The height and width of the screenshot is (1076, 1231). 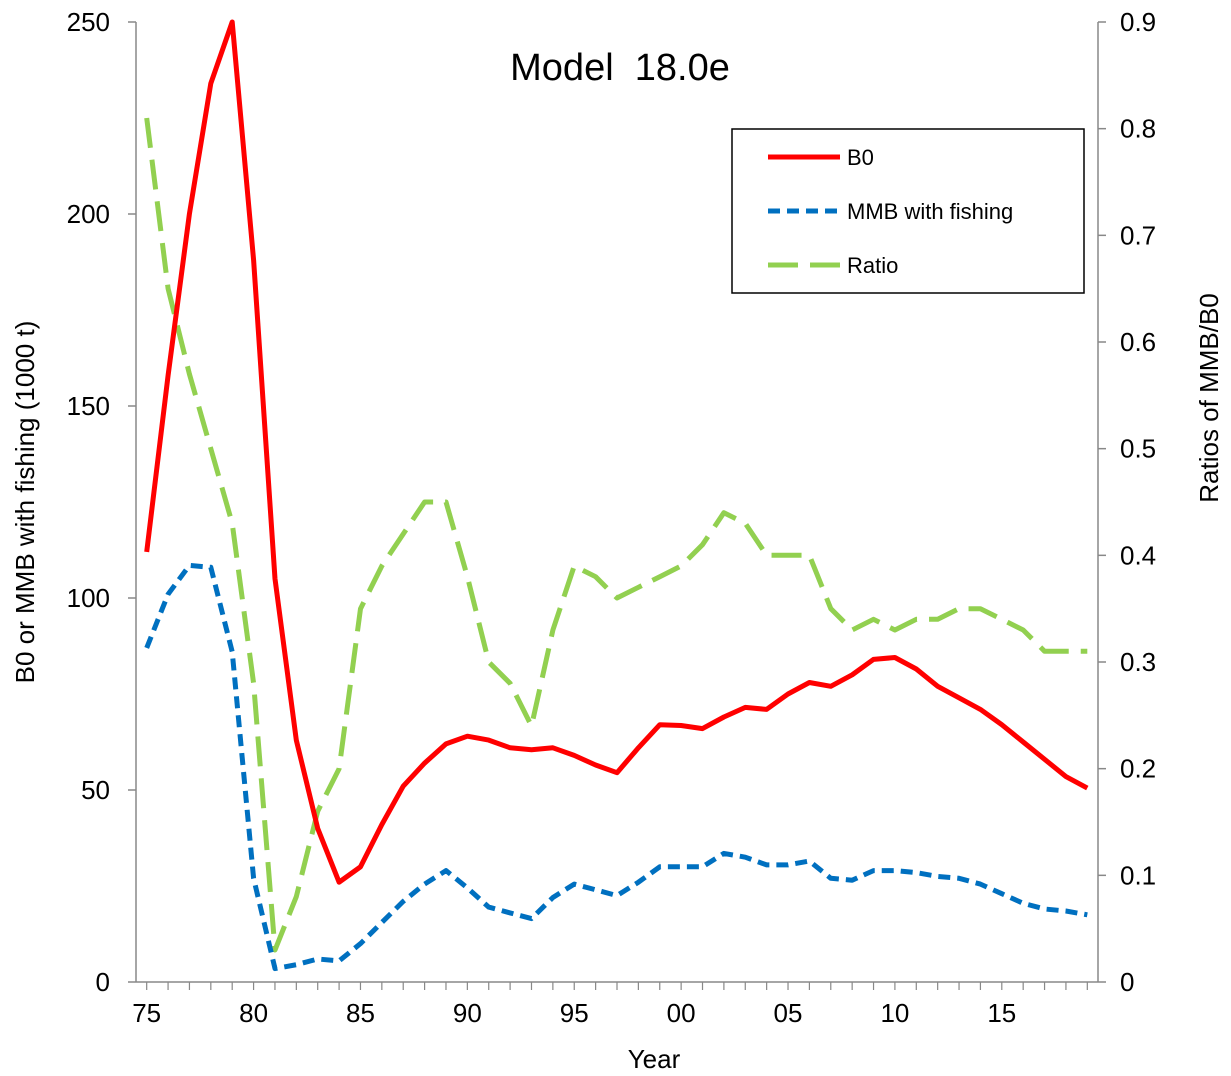 What do you see at coordinates (1138, 342) in the screenshot?
I see `y2-tick-label: 0.6` at bounding box center [1138, 342].